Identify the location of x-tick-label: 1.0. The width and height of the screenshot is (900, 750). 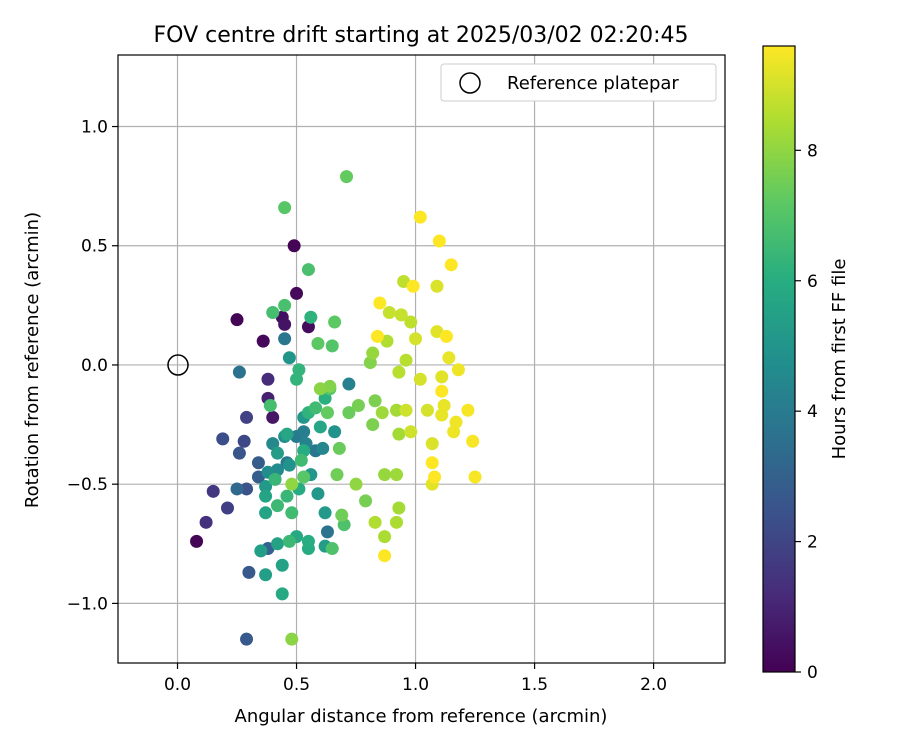
(415, 685).